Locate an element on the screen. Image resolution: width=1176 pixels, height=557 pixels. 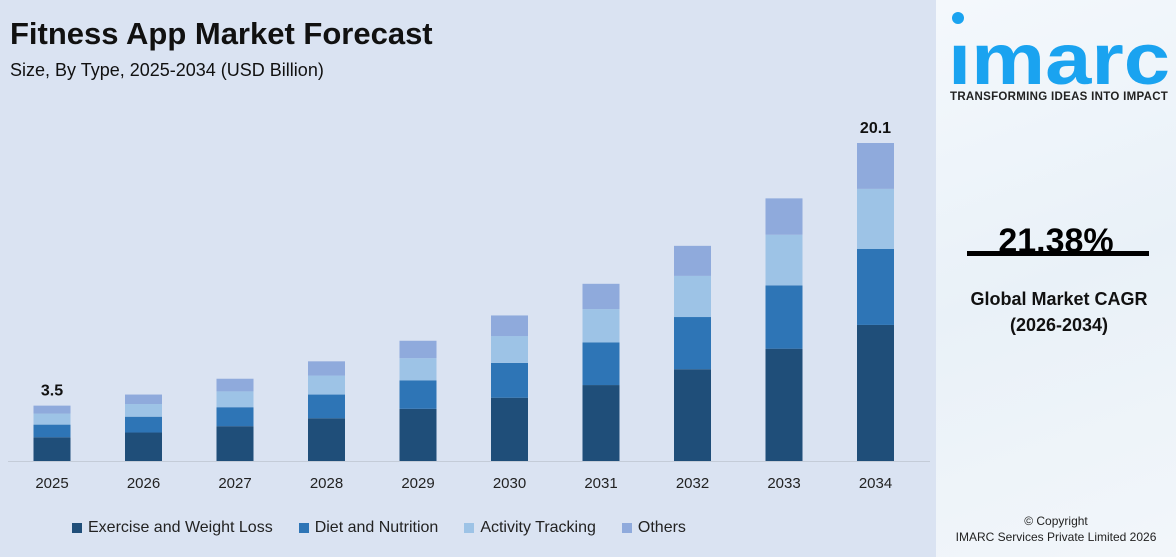
cagr-label-text: Global Market CAGR is located at coordinates (1059, 299).